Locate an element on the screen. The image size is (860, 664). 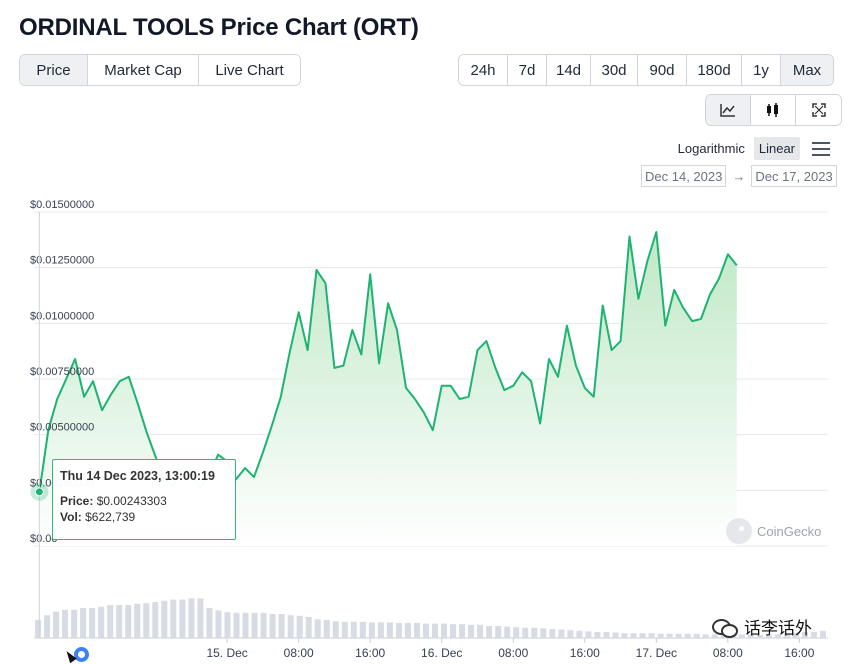
candlestick-icon is located at coordinates (772, 110).